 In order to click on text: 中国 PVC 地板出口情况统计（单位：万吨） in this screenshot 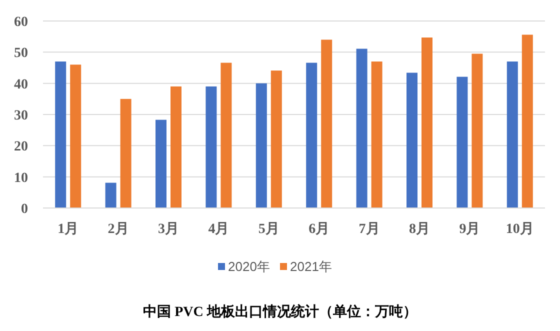, I will do `click(280, 311)`.